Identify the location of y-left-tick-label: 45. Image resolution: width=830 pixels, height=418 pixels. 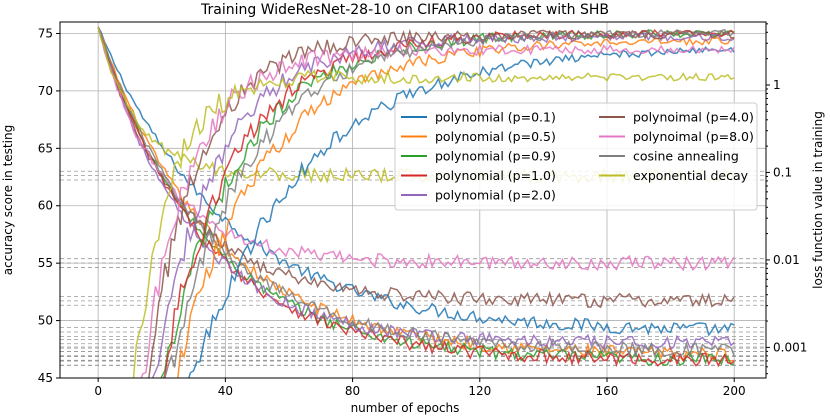
(45, 378).